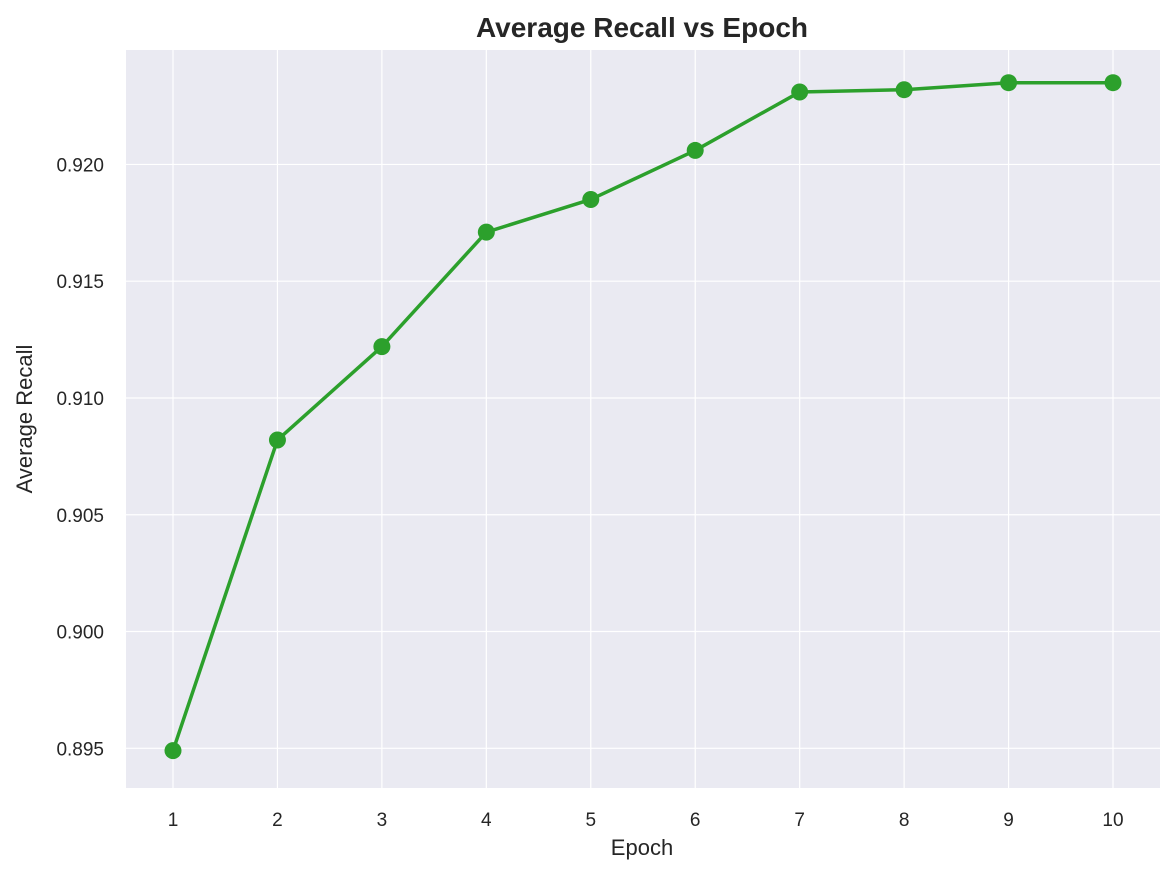 The height and width of the screenshot is (875, 1175). Describe the element at coordinates (642, 847) in the screenshot. I see `x-axis-label: Epoch` at that location.